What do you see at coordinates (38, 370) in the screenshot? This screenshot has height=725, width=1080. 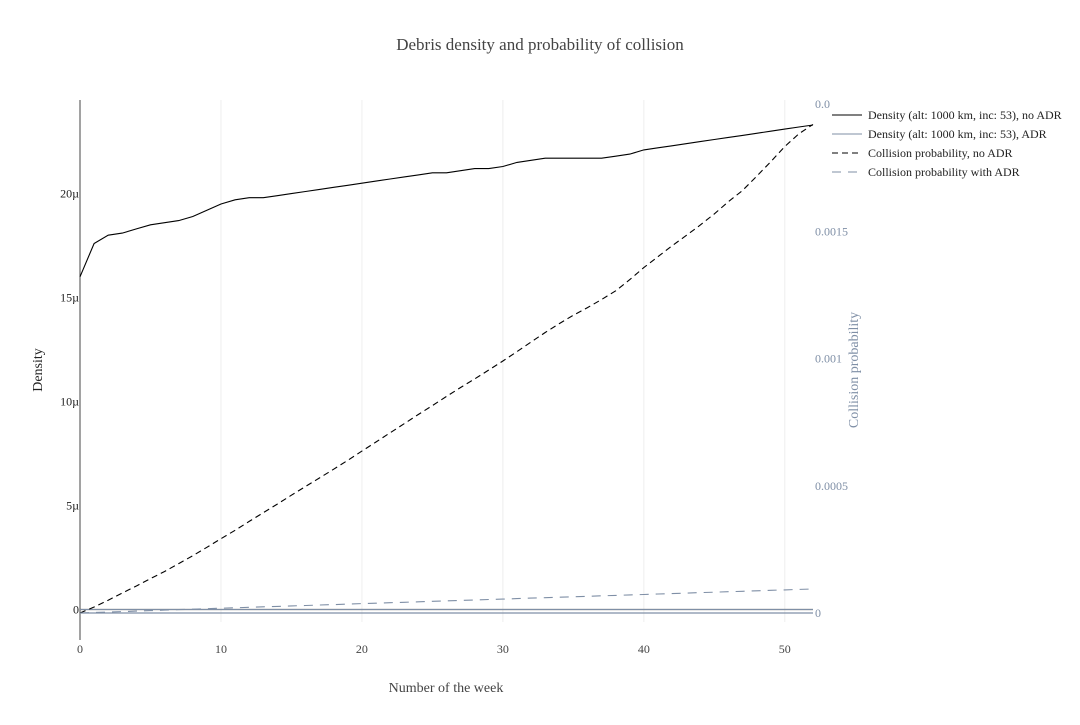 I see `y-axis-label: Density` at bounding box center [38, 370].